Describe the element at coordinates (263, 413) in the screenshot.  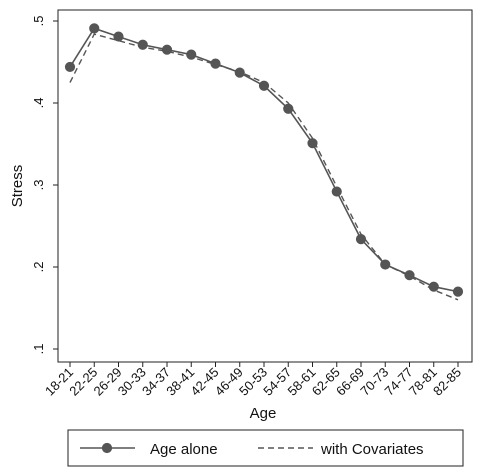
I see `x-axis-title: Age` at that location.